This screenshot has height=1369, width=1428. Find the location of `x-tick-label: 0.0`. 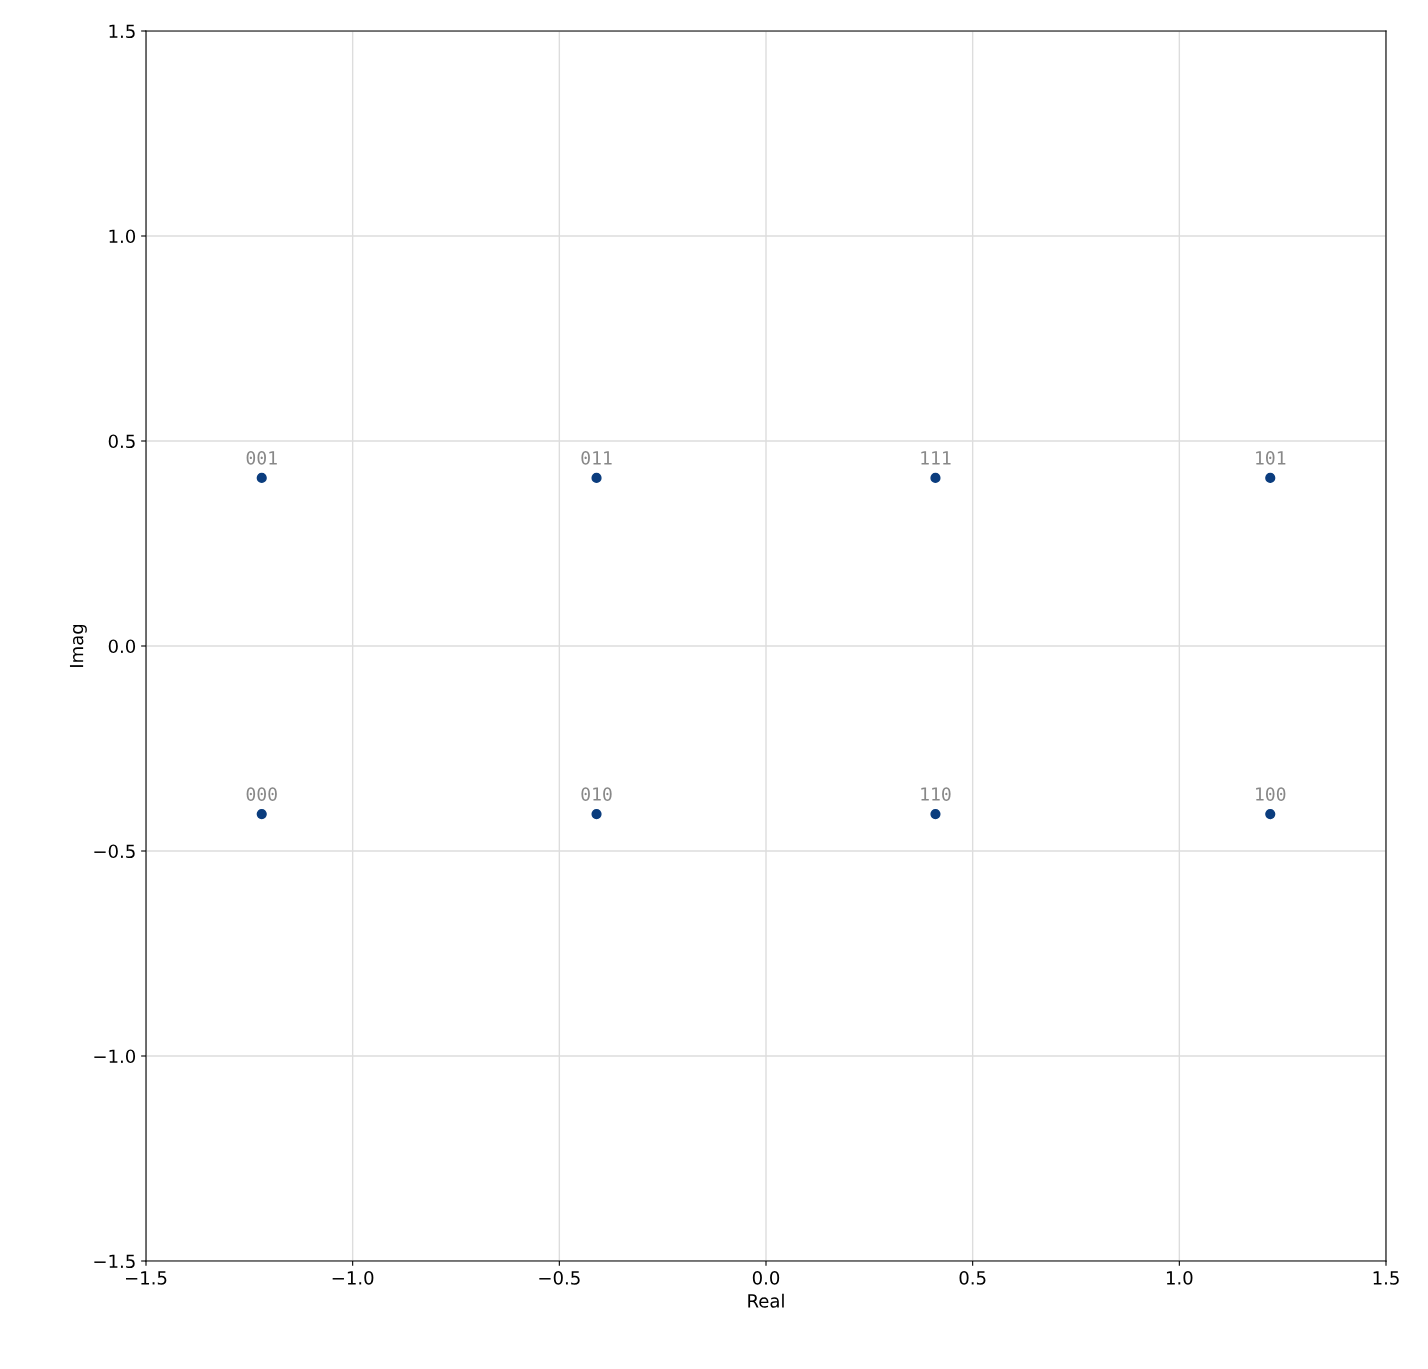

x-tick-label: 0.0 is located at coordinates (766, 1278).